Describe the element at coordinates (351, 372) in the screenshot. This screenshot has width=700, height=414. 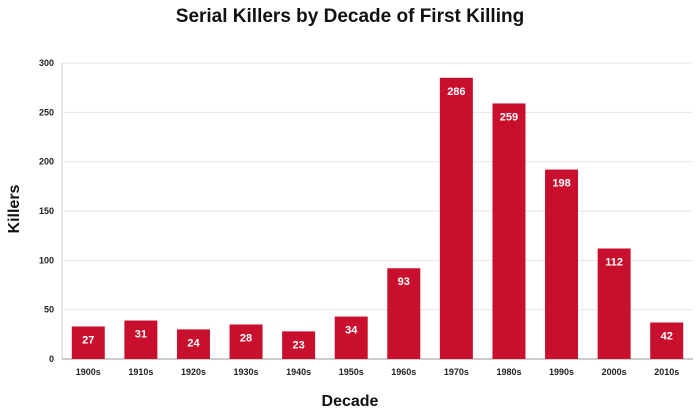
I see `x-tick-label: 1950s` at that location.